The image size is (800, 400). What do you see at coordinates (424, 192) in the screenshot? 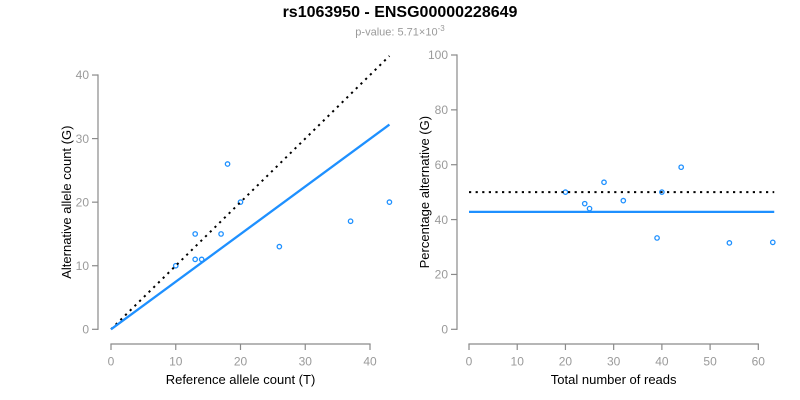
I see `y-axis-title: Percentage alternative (G)` at bounding box center [424, 192].